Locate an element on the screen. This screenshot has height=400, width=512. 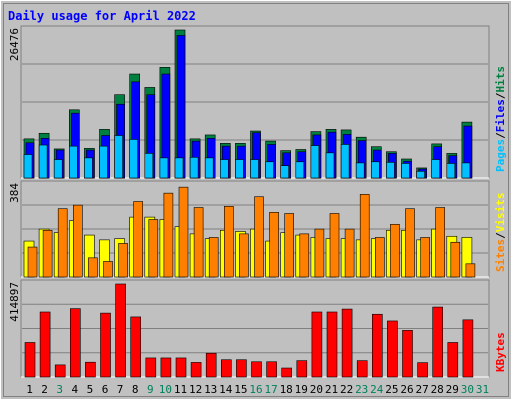
legend-bot-text: KBytes is located at coordinates (500, 352).